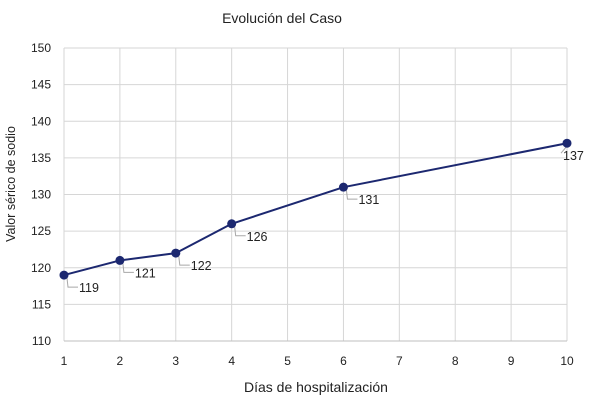 The width and height of the screenshot is (594, 401). What do you see at coordinates (41, 85) in the screenshot?
I see `y-tick-label: 145` at bounding box center [41, 85].